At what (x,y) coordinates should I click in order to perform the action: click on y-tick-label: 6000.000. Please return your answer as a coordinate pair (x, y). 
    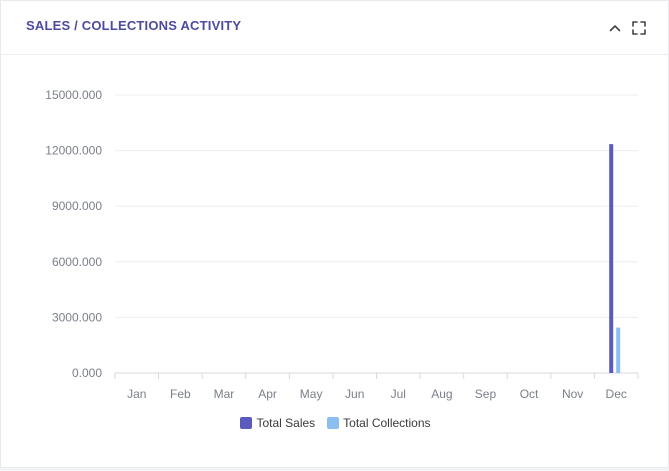
    Looking at the image, I should click on (77, 262).